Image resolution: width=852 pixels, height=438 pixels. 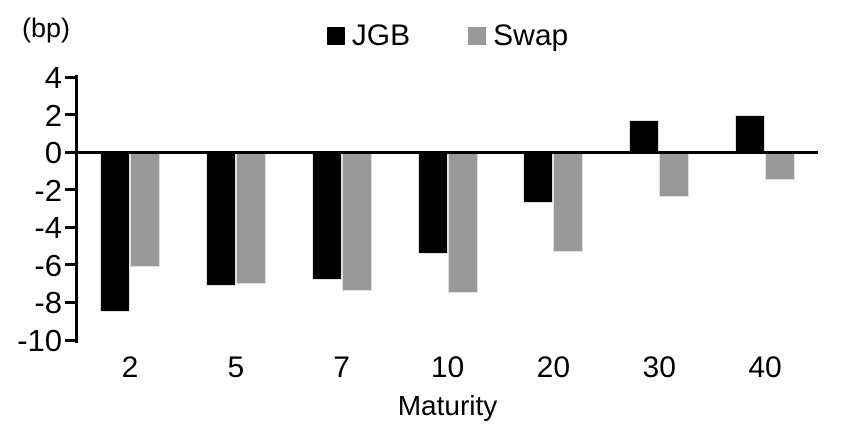 What do you see at coordinates (659, 367) in the screenshot?
I see `x-tick-label: 30` at bounding box center [659, 367].